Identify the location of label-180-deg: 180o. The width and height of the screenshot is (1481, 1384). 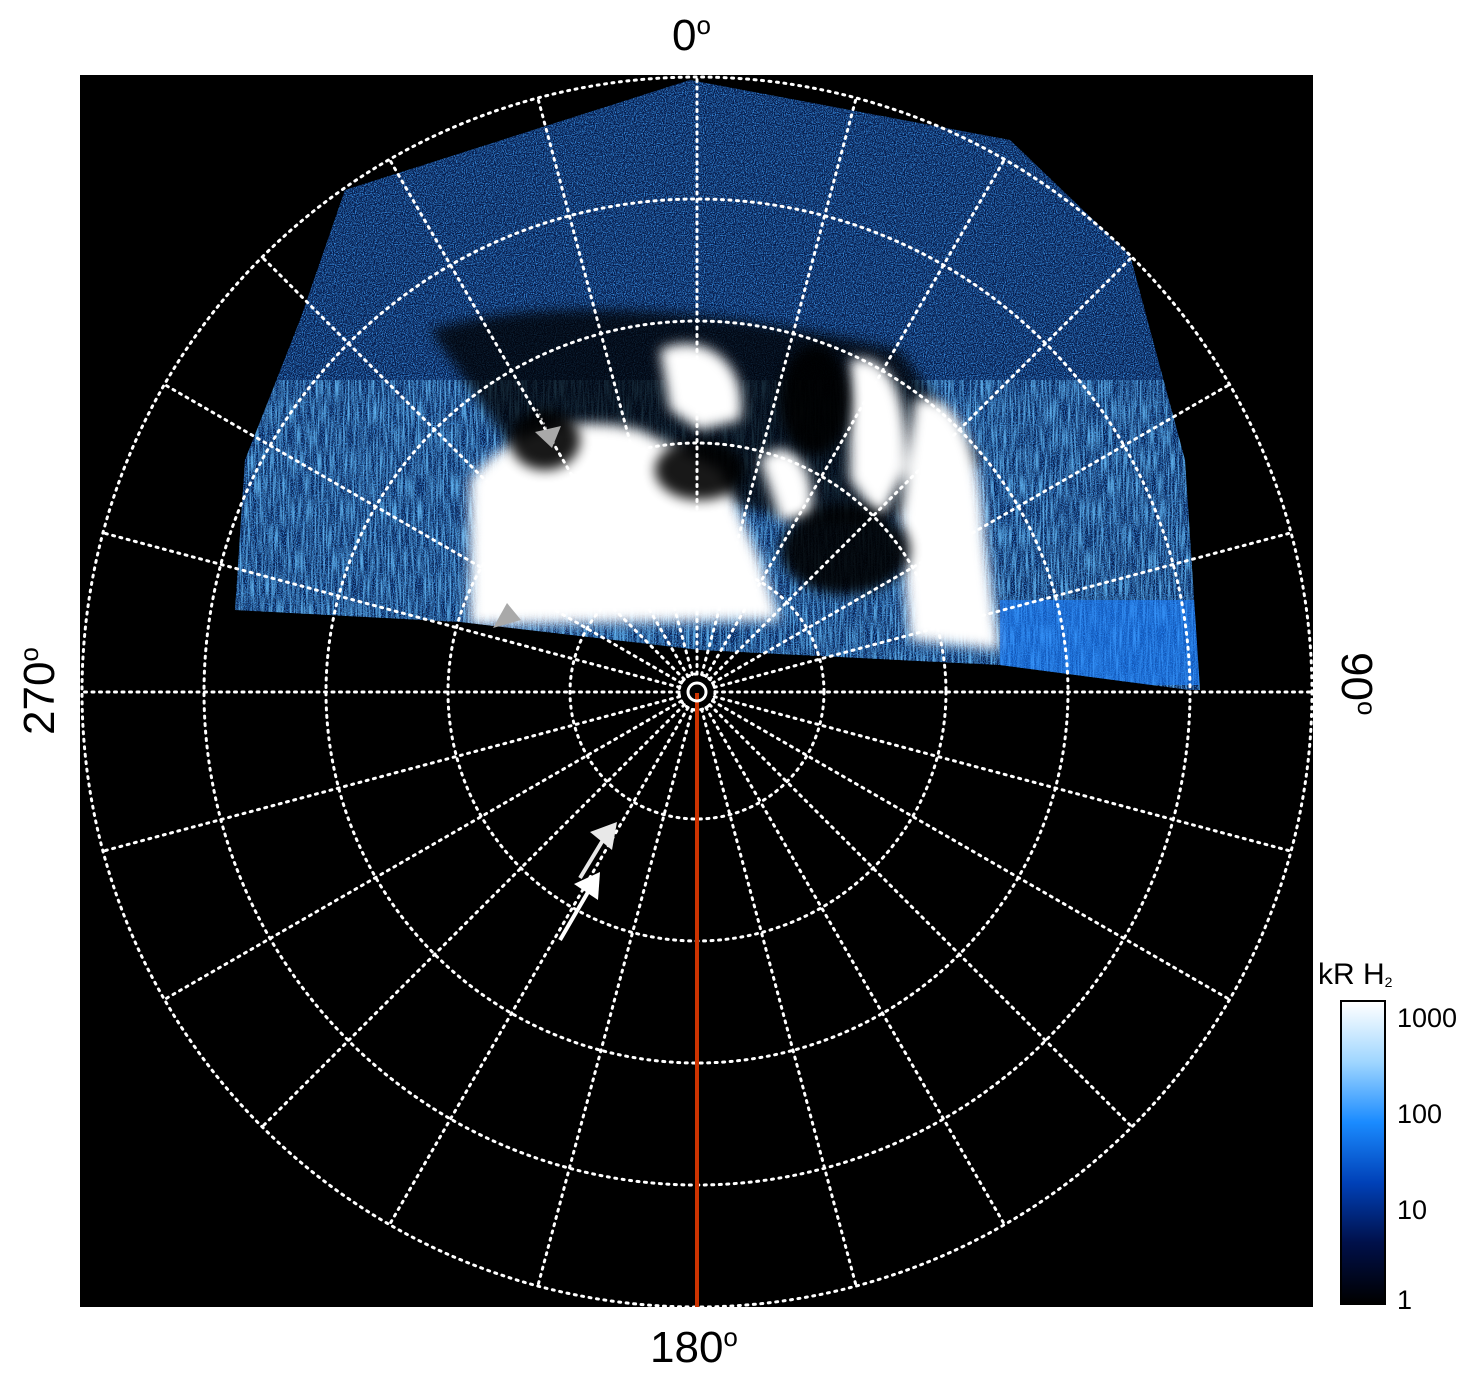
(694, 1347).